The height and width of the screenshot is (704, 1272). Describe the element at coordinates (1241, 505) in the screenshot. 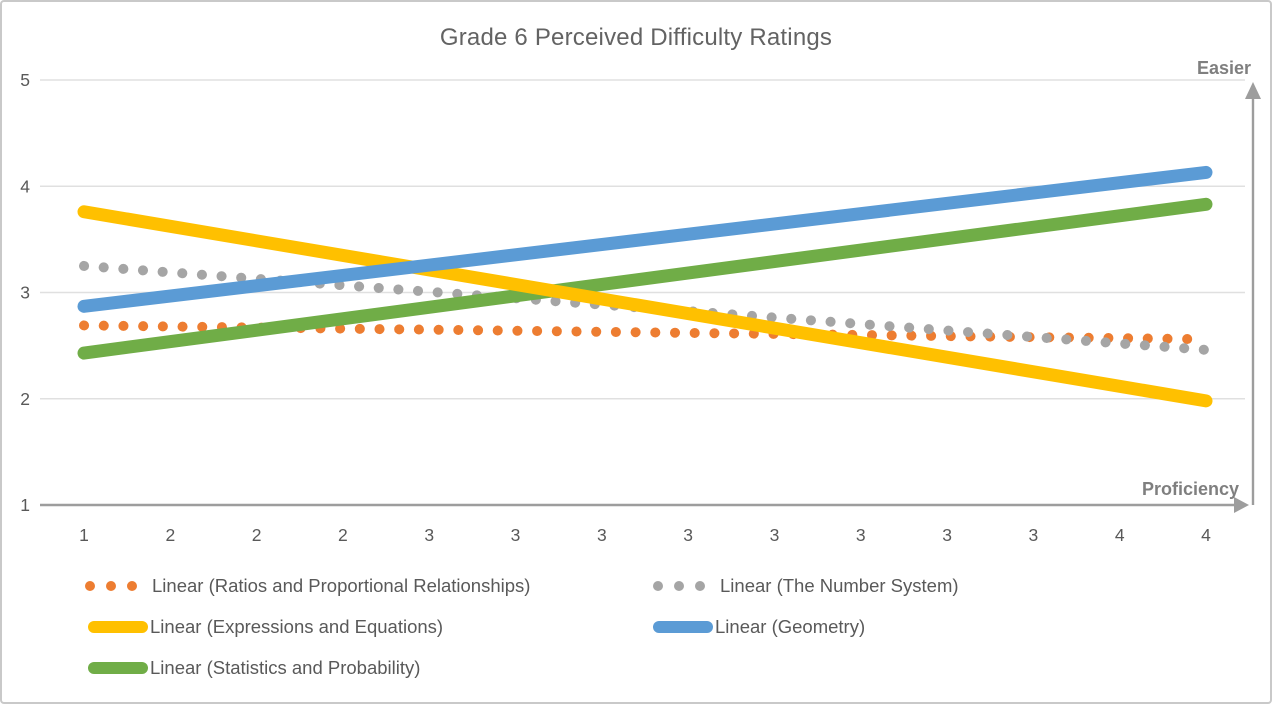

I see `x-axis-arrowhead` at that location.